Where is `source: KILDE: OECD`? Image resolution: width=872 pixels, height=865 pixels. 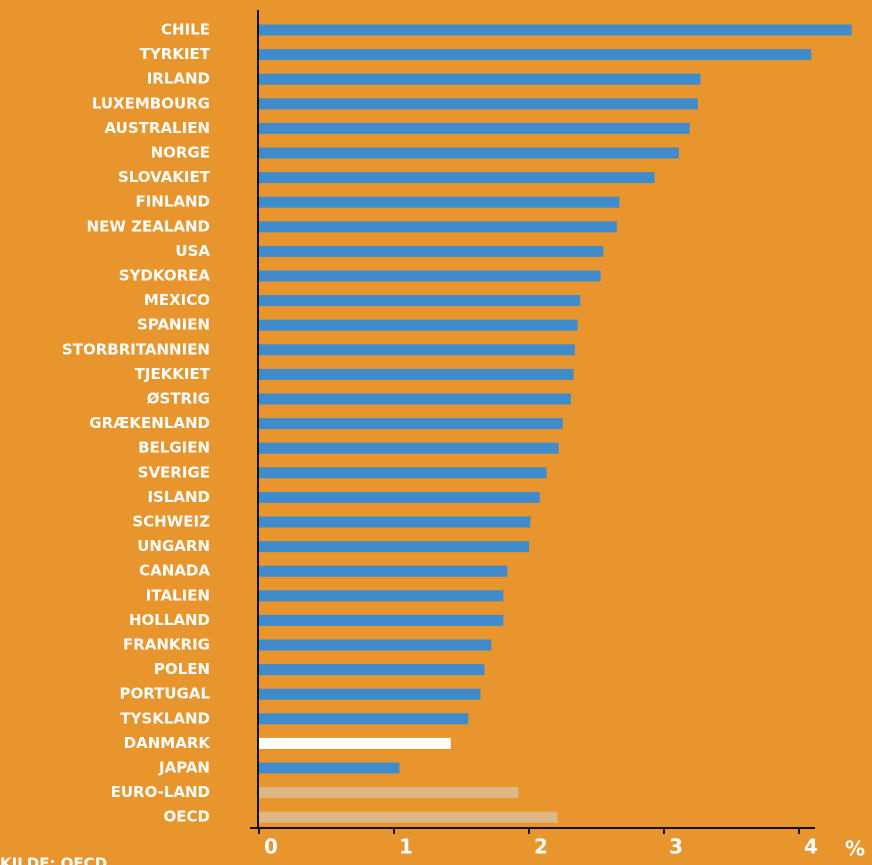
source: KILDE: OECD is located at coordinates (53, 860).